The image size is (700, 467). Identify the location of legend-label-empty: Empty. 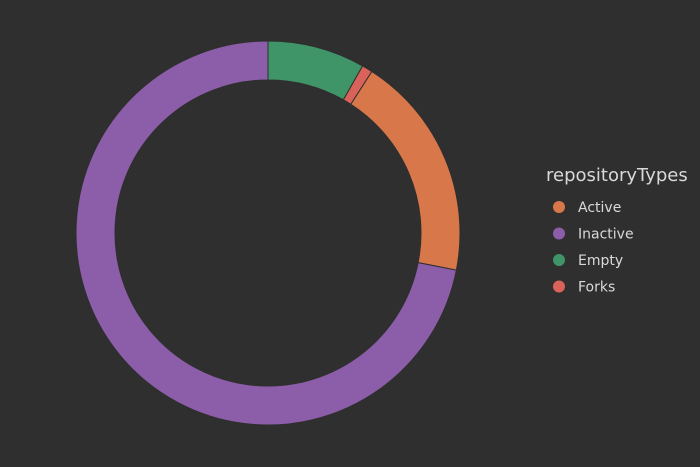
(600, 261).